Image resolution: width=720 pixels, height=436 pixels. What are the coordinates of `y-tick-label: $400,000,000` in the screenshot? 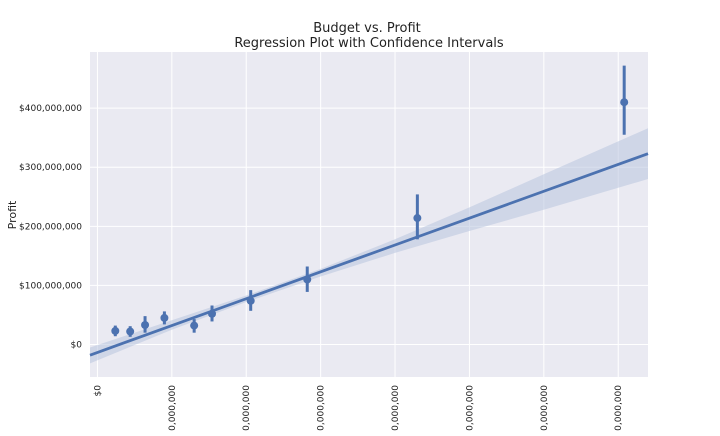 It's located at (50, 109).